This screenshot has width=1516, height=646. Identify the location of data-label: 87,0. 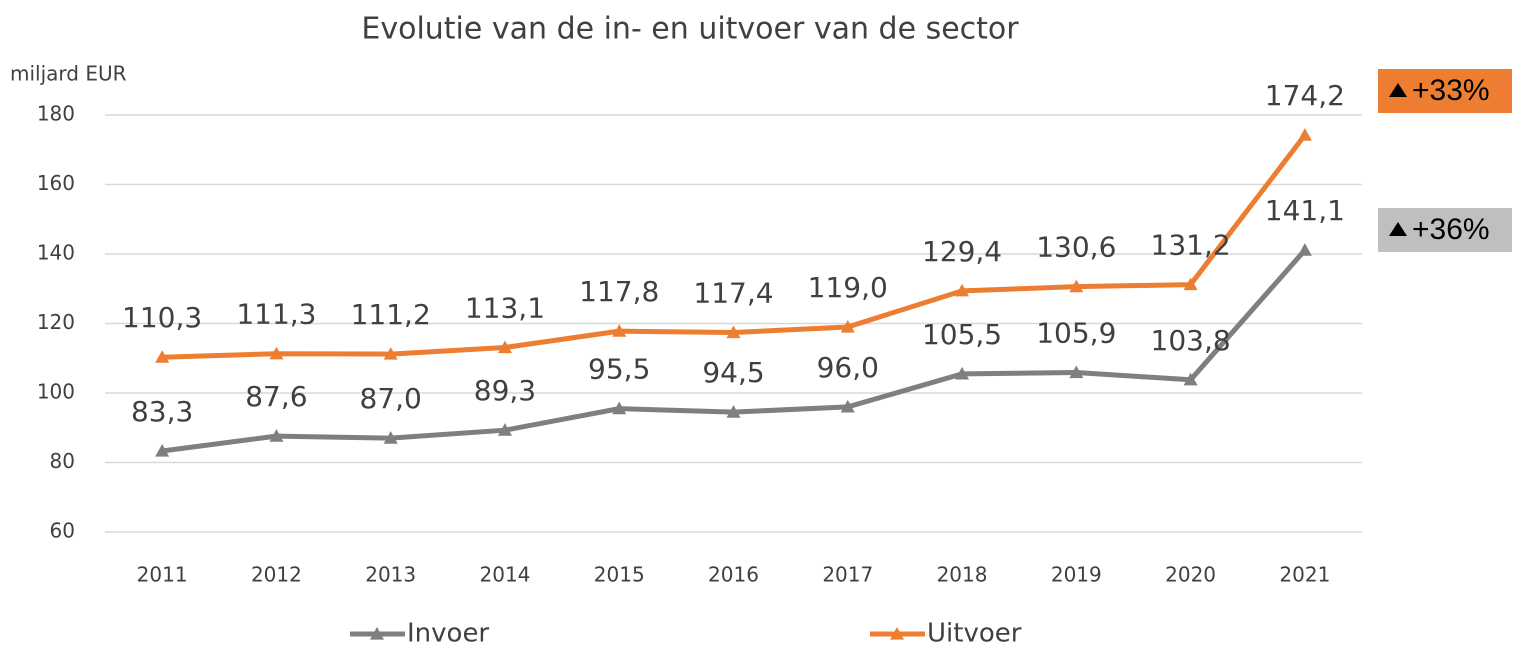
(391, 398).